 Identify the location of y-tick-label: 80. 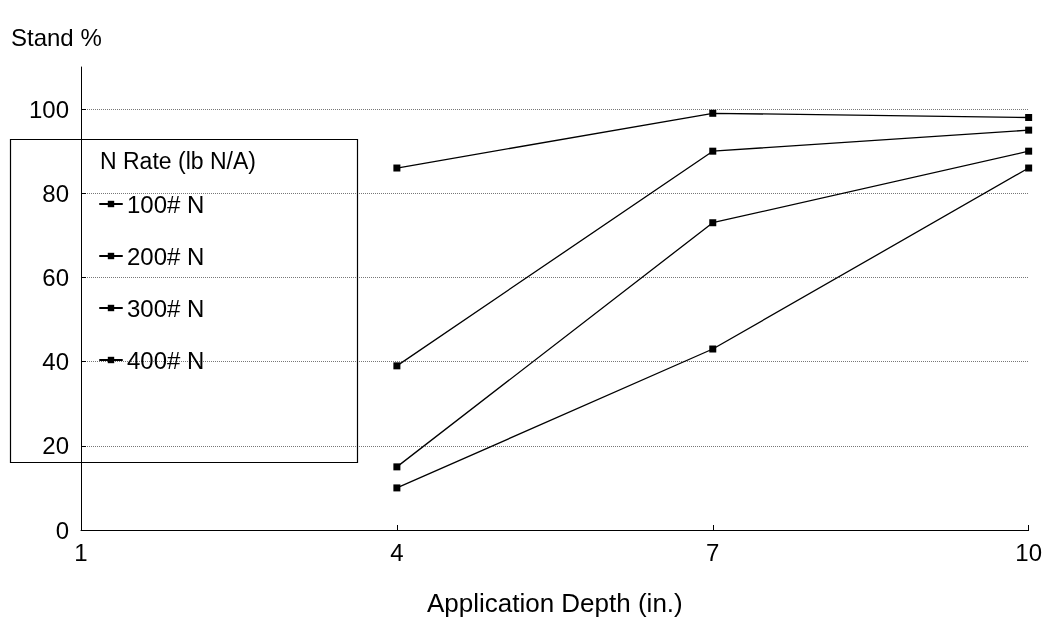
(55, 193).